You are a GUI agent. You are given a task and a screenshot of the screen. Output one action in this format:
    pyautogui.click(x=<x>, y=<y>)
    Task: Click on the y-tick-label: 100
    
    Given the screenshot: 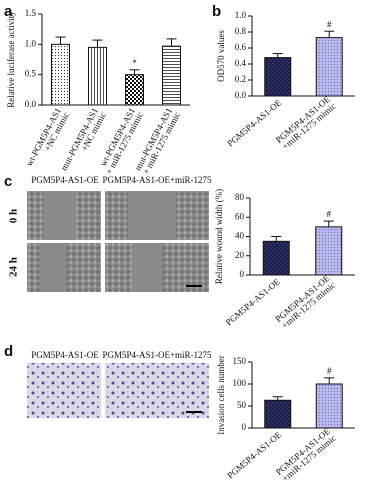 What is the action you would take?
    pyautogui.click(x=240, y=383)
    